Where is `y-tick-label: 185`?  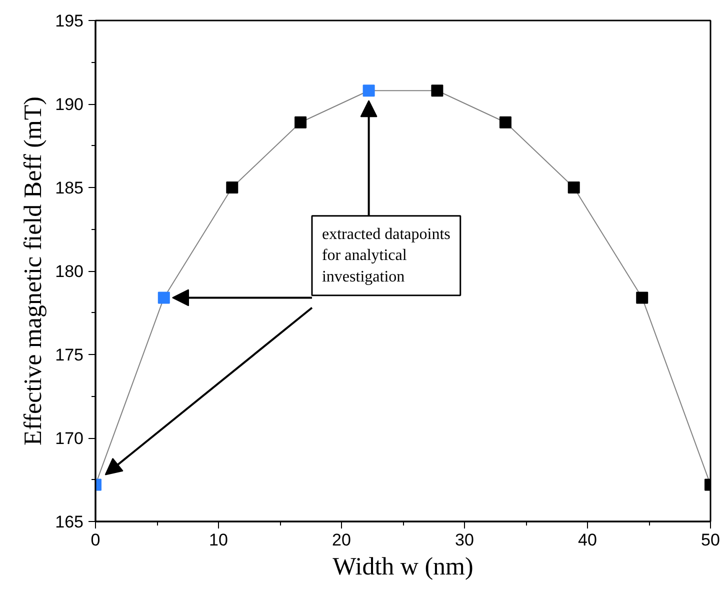
y-tick-label: 185 is located at coordinates (69, 188).